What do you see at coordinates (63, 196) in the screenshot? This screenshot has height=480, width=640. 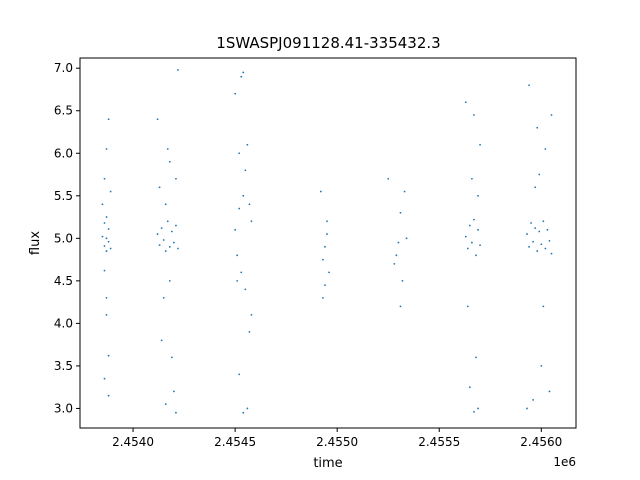 I see `y-tick-label: 5.5` at bounding box center [63, 196].